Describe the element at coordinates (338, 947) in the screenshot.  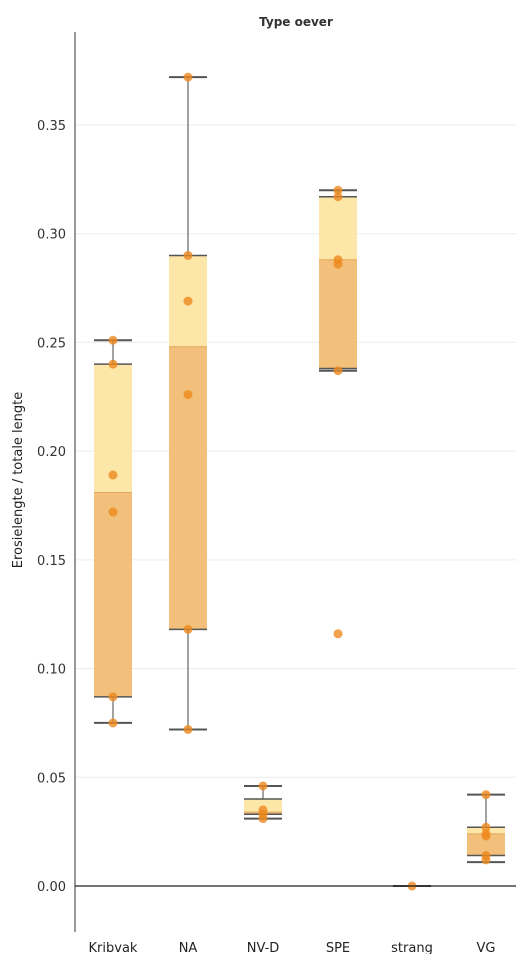
I see `category-label: SPE` at that location.